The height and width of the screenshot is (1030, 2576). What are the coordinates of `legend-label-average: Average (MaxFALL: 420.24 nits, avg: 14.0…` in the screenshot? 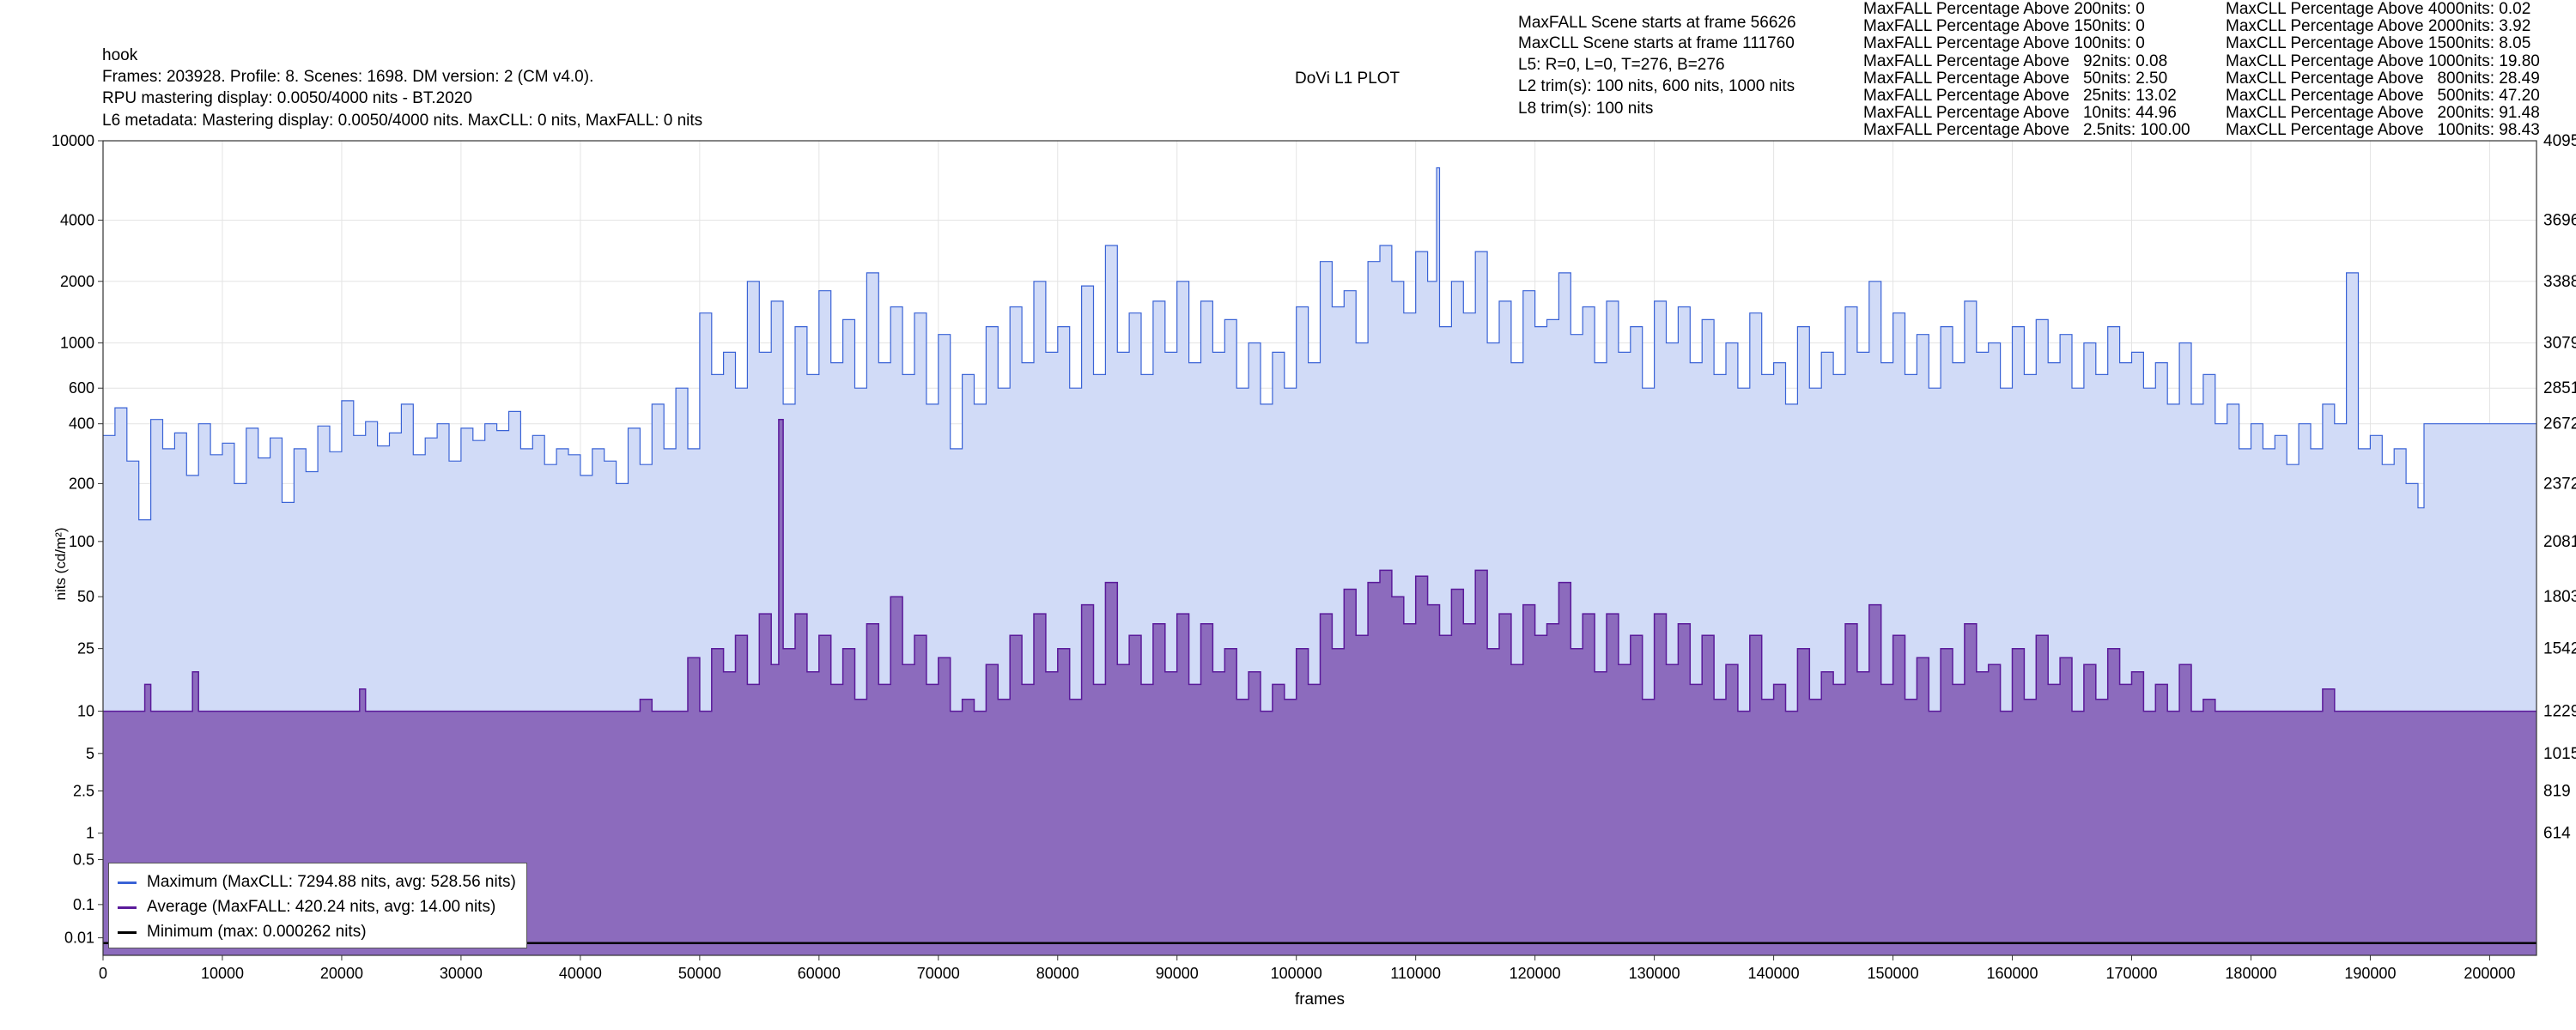 It's located at (322, 907).